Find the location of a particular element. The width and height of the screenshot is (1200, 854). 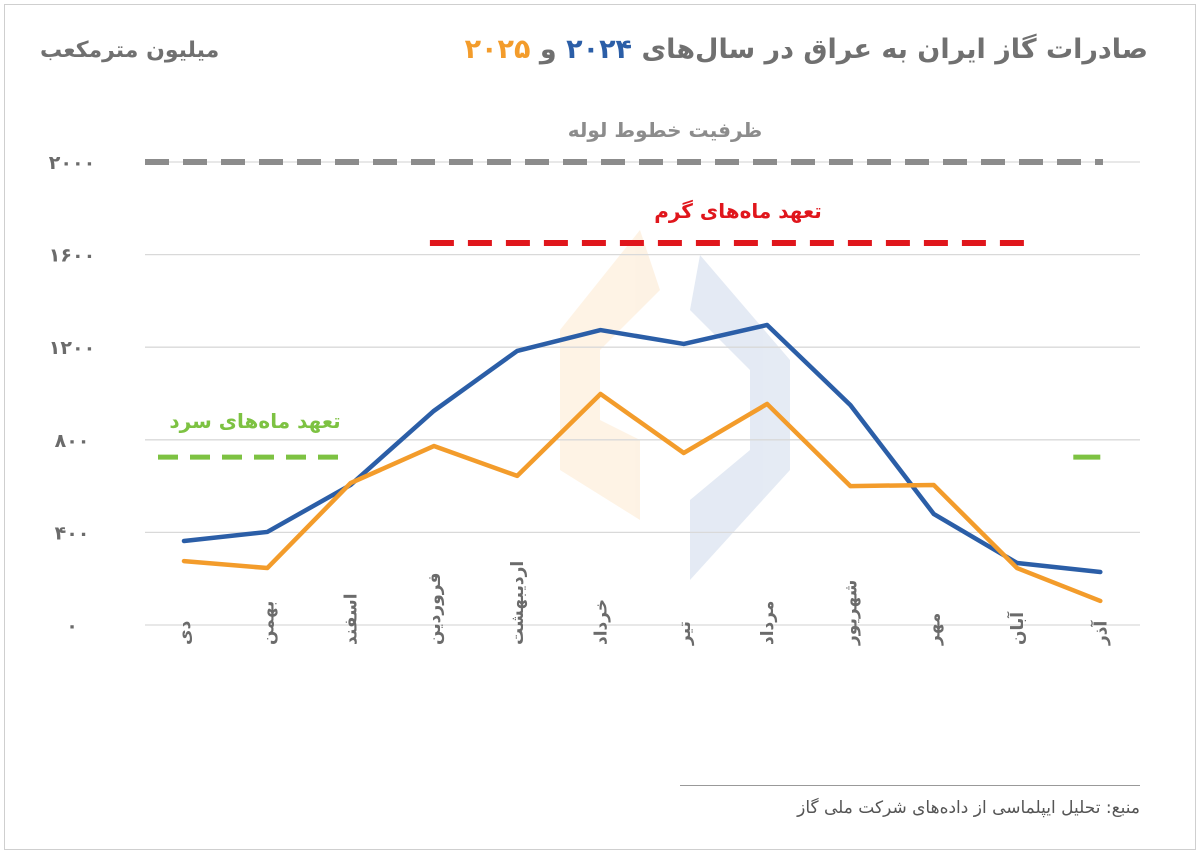

y-tick-label: ۰ is located at coordinates (72, 626).